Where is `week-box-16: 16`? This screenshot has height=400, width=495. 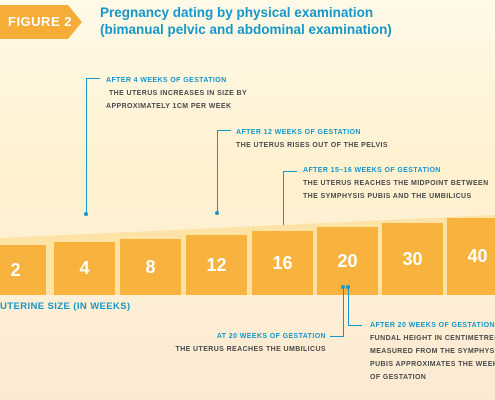
week-box-16: 16 is located at coordinates (282, 263).